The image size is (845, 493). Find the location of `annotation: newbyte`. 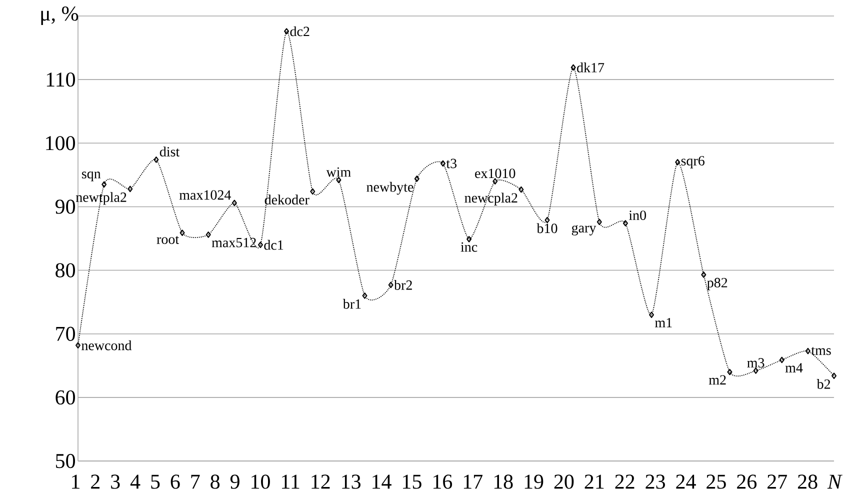

annotation: newbyte is located at coordinates (390, 188).